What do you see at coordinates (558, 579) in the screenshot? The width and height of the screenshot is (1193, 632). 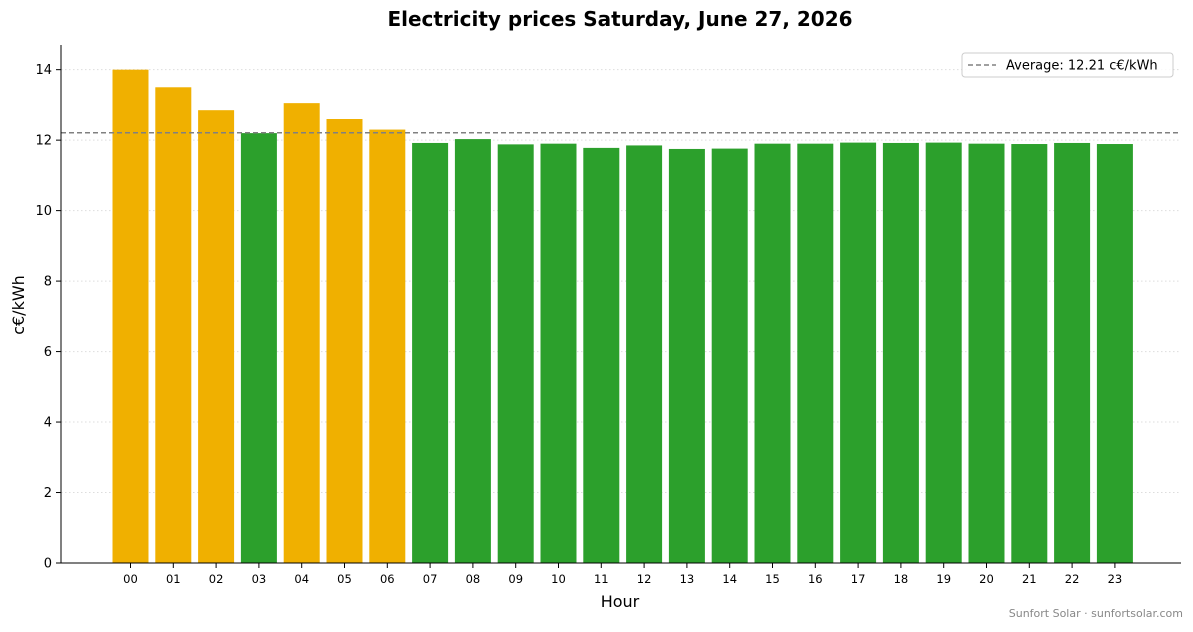 I see `x-tick-label: 10` at bounding box center [558, 579].